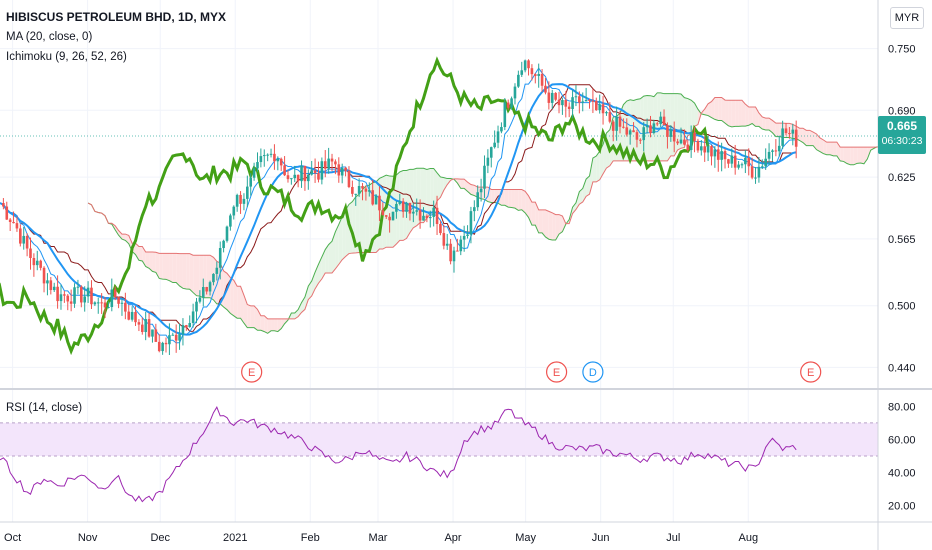 Image resolution: width=932 pixels, height=550 pixels. What do you see at coordinates (902, 240) in the screenshot?
I see `price-tick-label: 0.565` at bounding box center [902, 240].